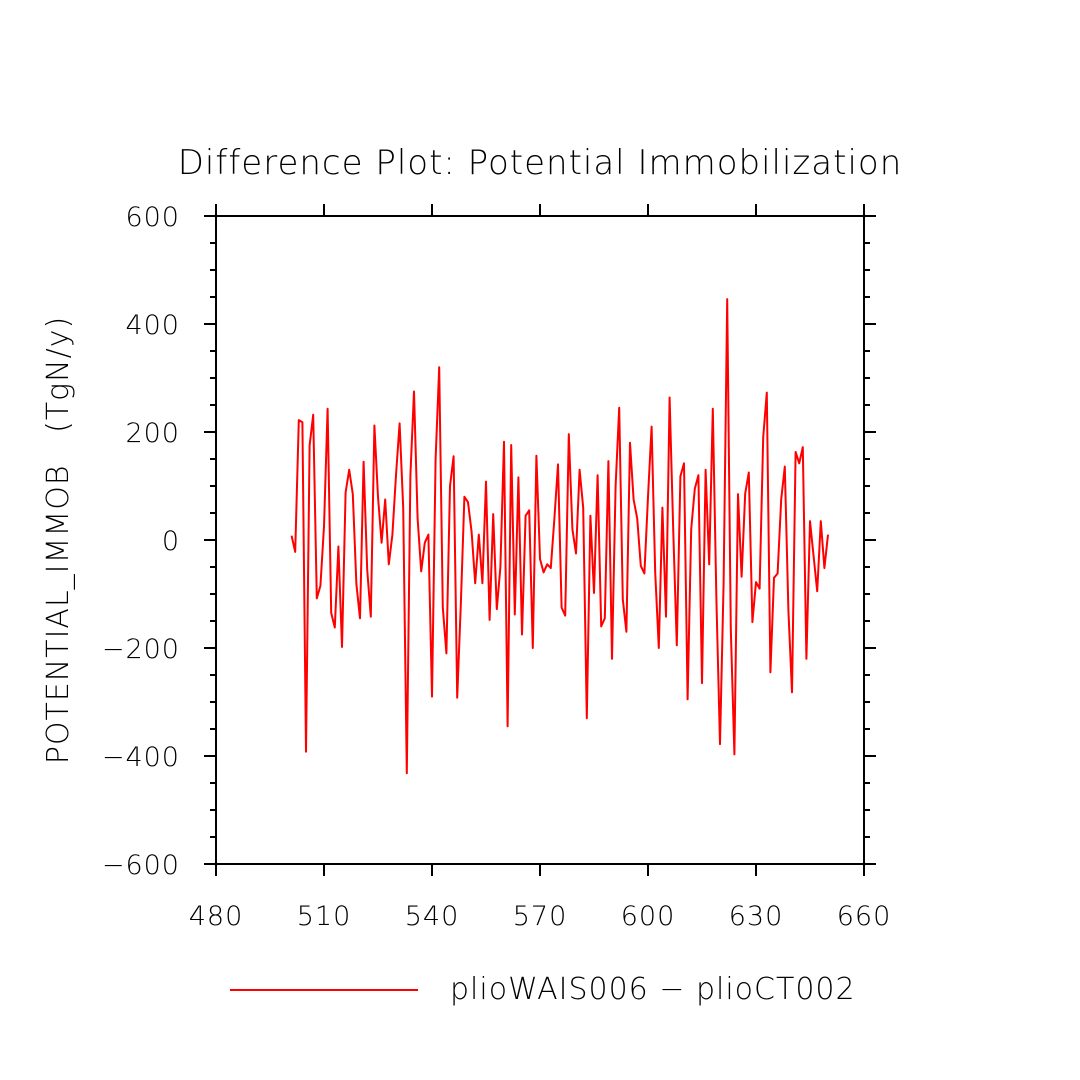 The height and width of the screenshot is (1080, 1080). I want to click on legend-label: plioWAIS006 − plioCT002, so click(653, 989).